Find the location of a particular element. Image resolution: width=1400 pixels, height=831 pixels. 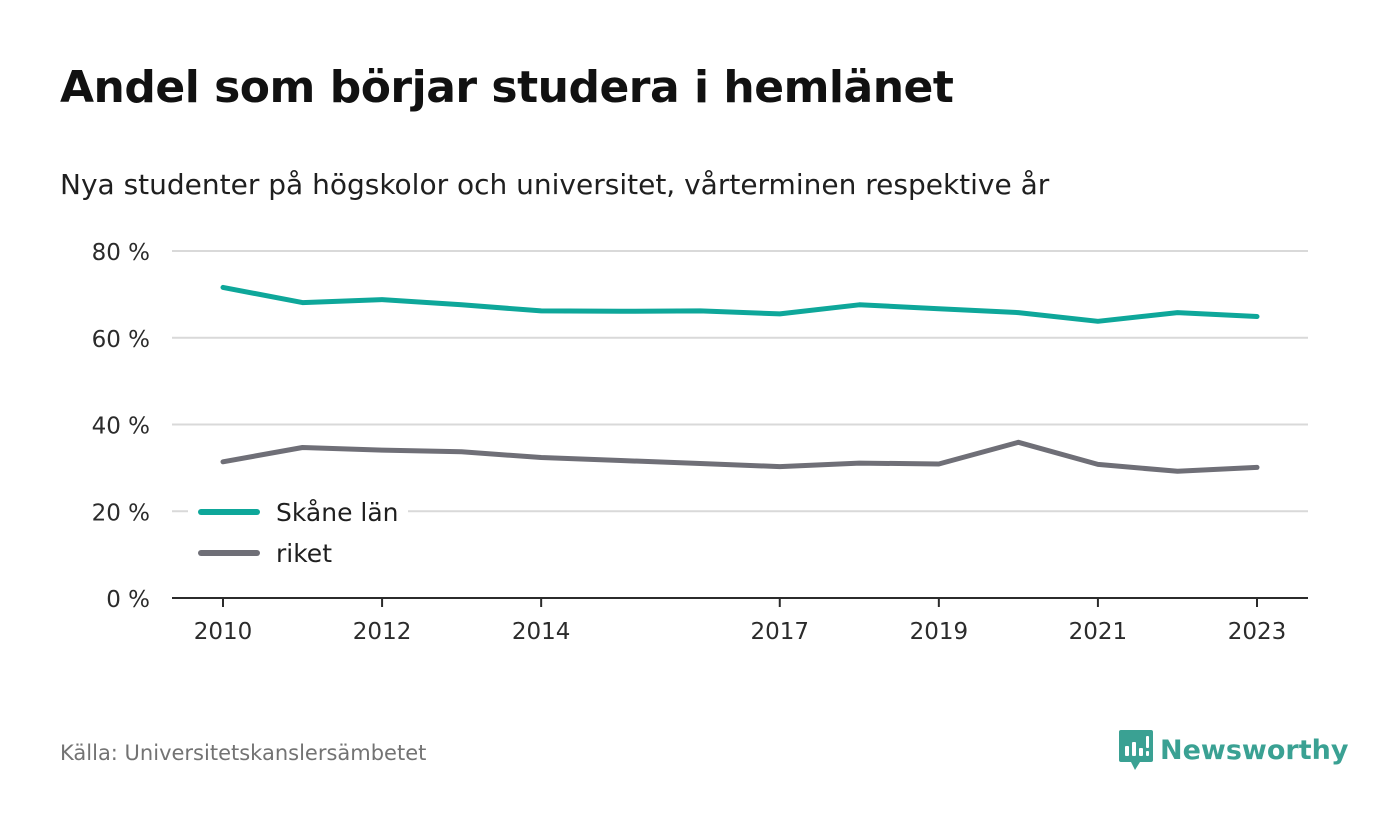

x-tick-label: 2012 is located at coordinates (382, 632).